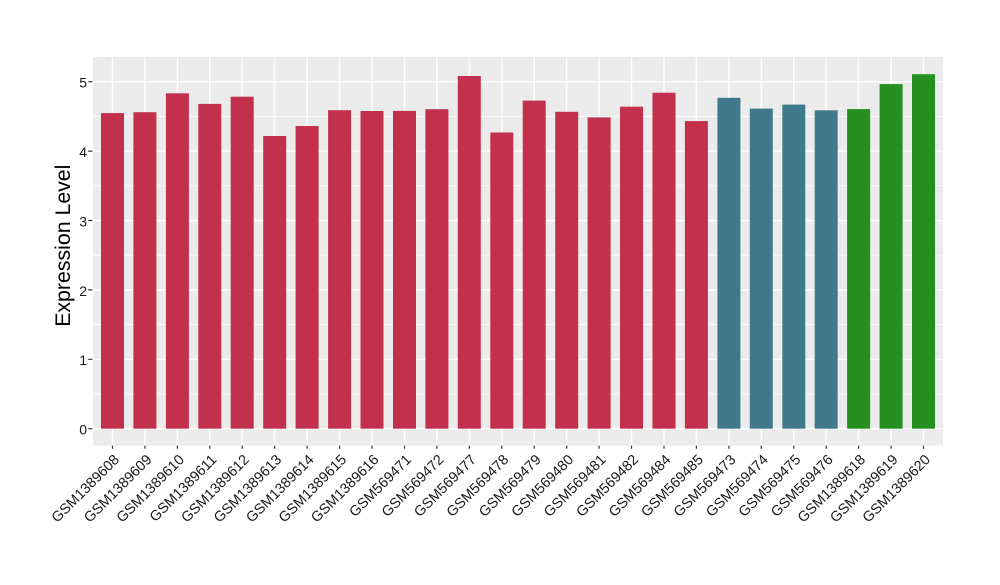 The height and width of the screenshot is (585, 1000). What do you see at coordinates (83, 152) in the screenshot?
I see `svg-text: 4` at bounding box center [83, 152].